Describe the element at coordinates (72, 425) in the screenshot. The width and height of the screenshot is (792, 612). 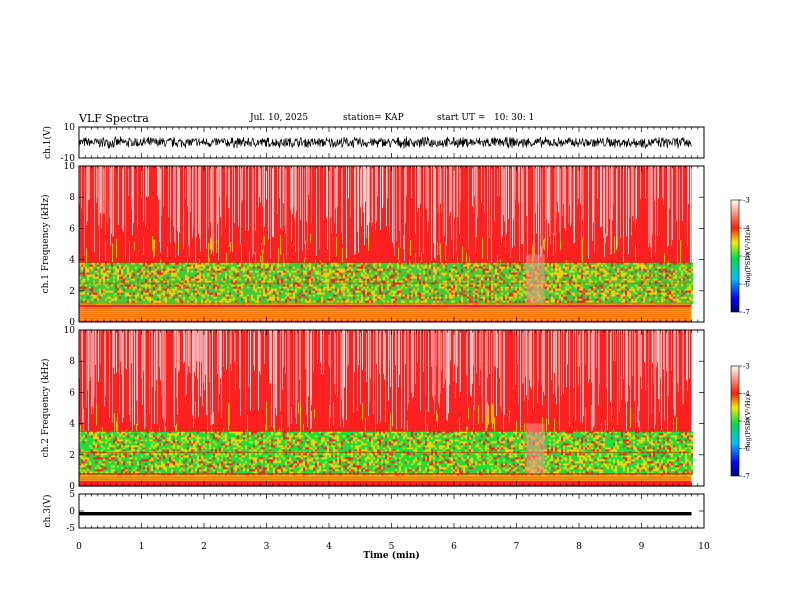
I see `ch2-spectrogram-ytick-label: 4` at that location.